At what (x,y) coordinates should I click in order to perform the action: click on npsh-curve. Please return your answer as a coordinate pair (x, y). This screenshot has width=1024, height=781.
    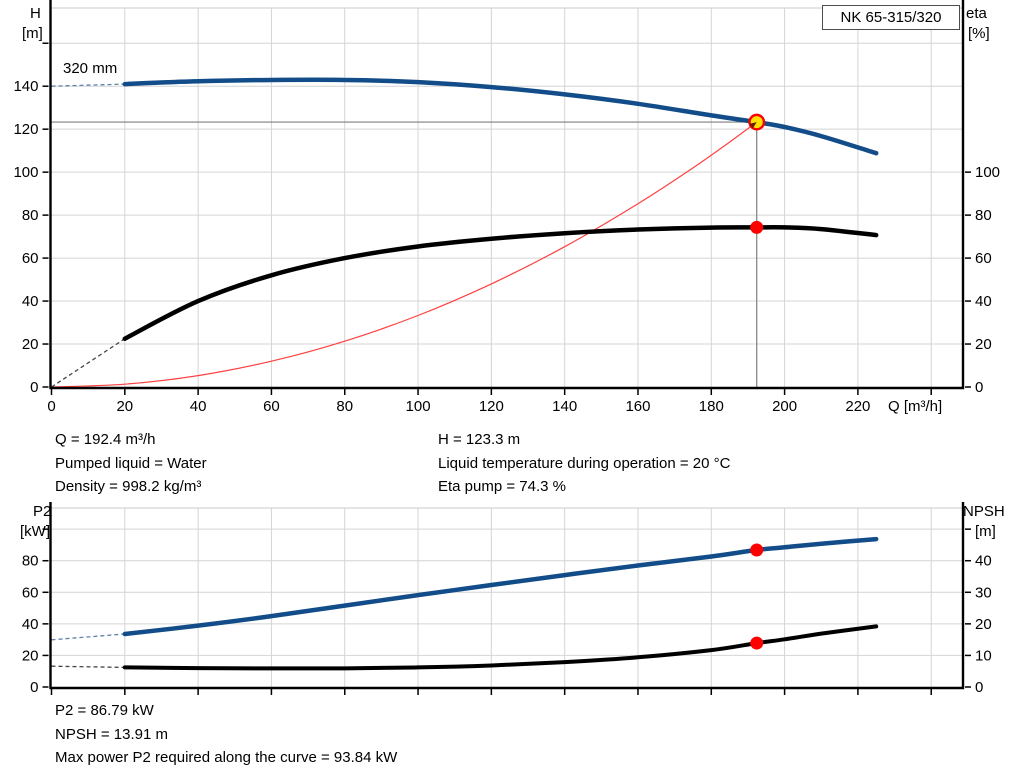
    Looking at the image, I should click on (500, 647).